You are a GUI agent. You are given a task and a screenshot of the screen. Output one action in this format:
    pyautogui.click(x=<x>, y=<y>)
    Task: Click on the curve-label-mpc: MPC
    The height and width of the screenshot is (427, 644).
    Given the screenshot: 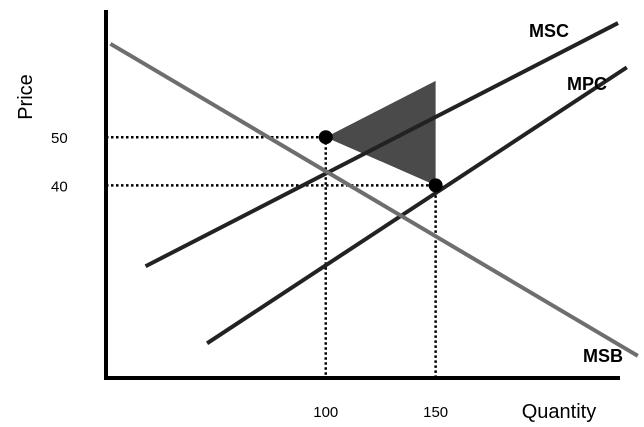 What is the action you would take?
    pyautogui.click(x=587, y=84)
    